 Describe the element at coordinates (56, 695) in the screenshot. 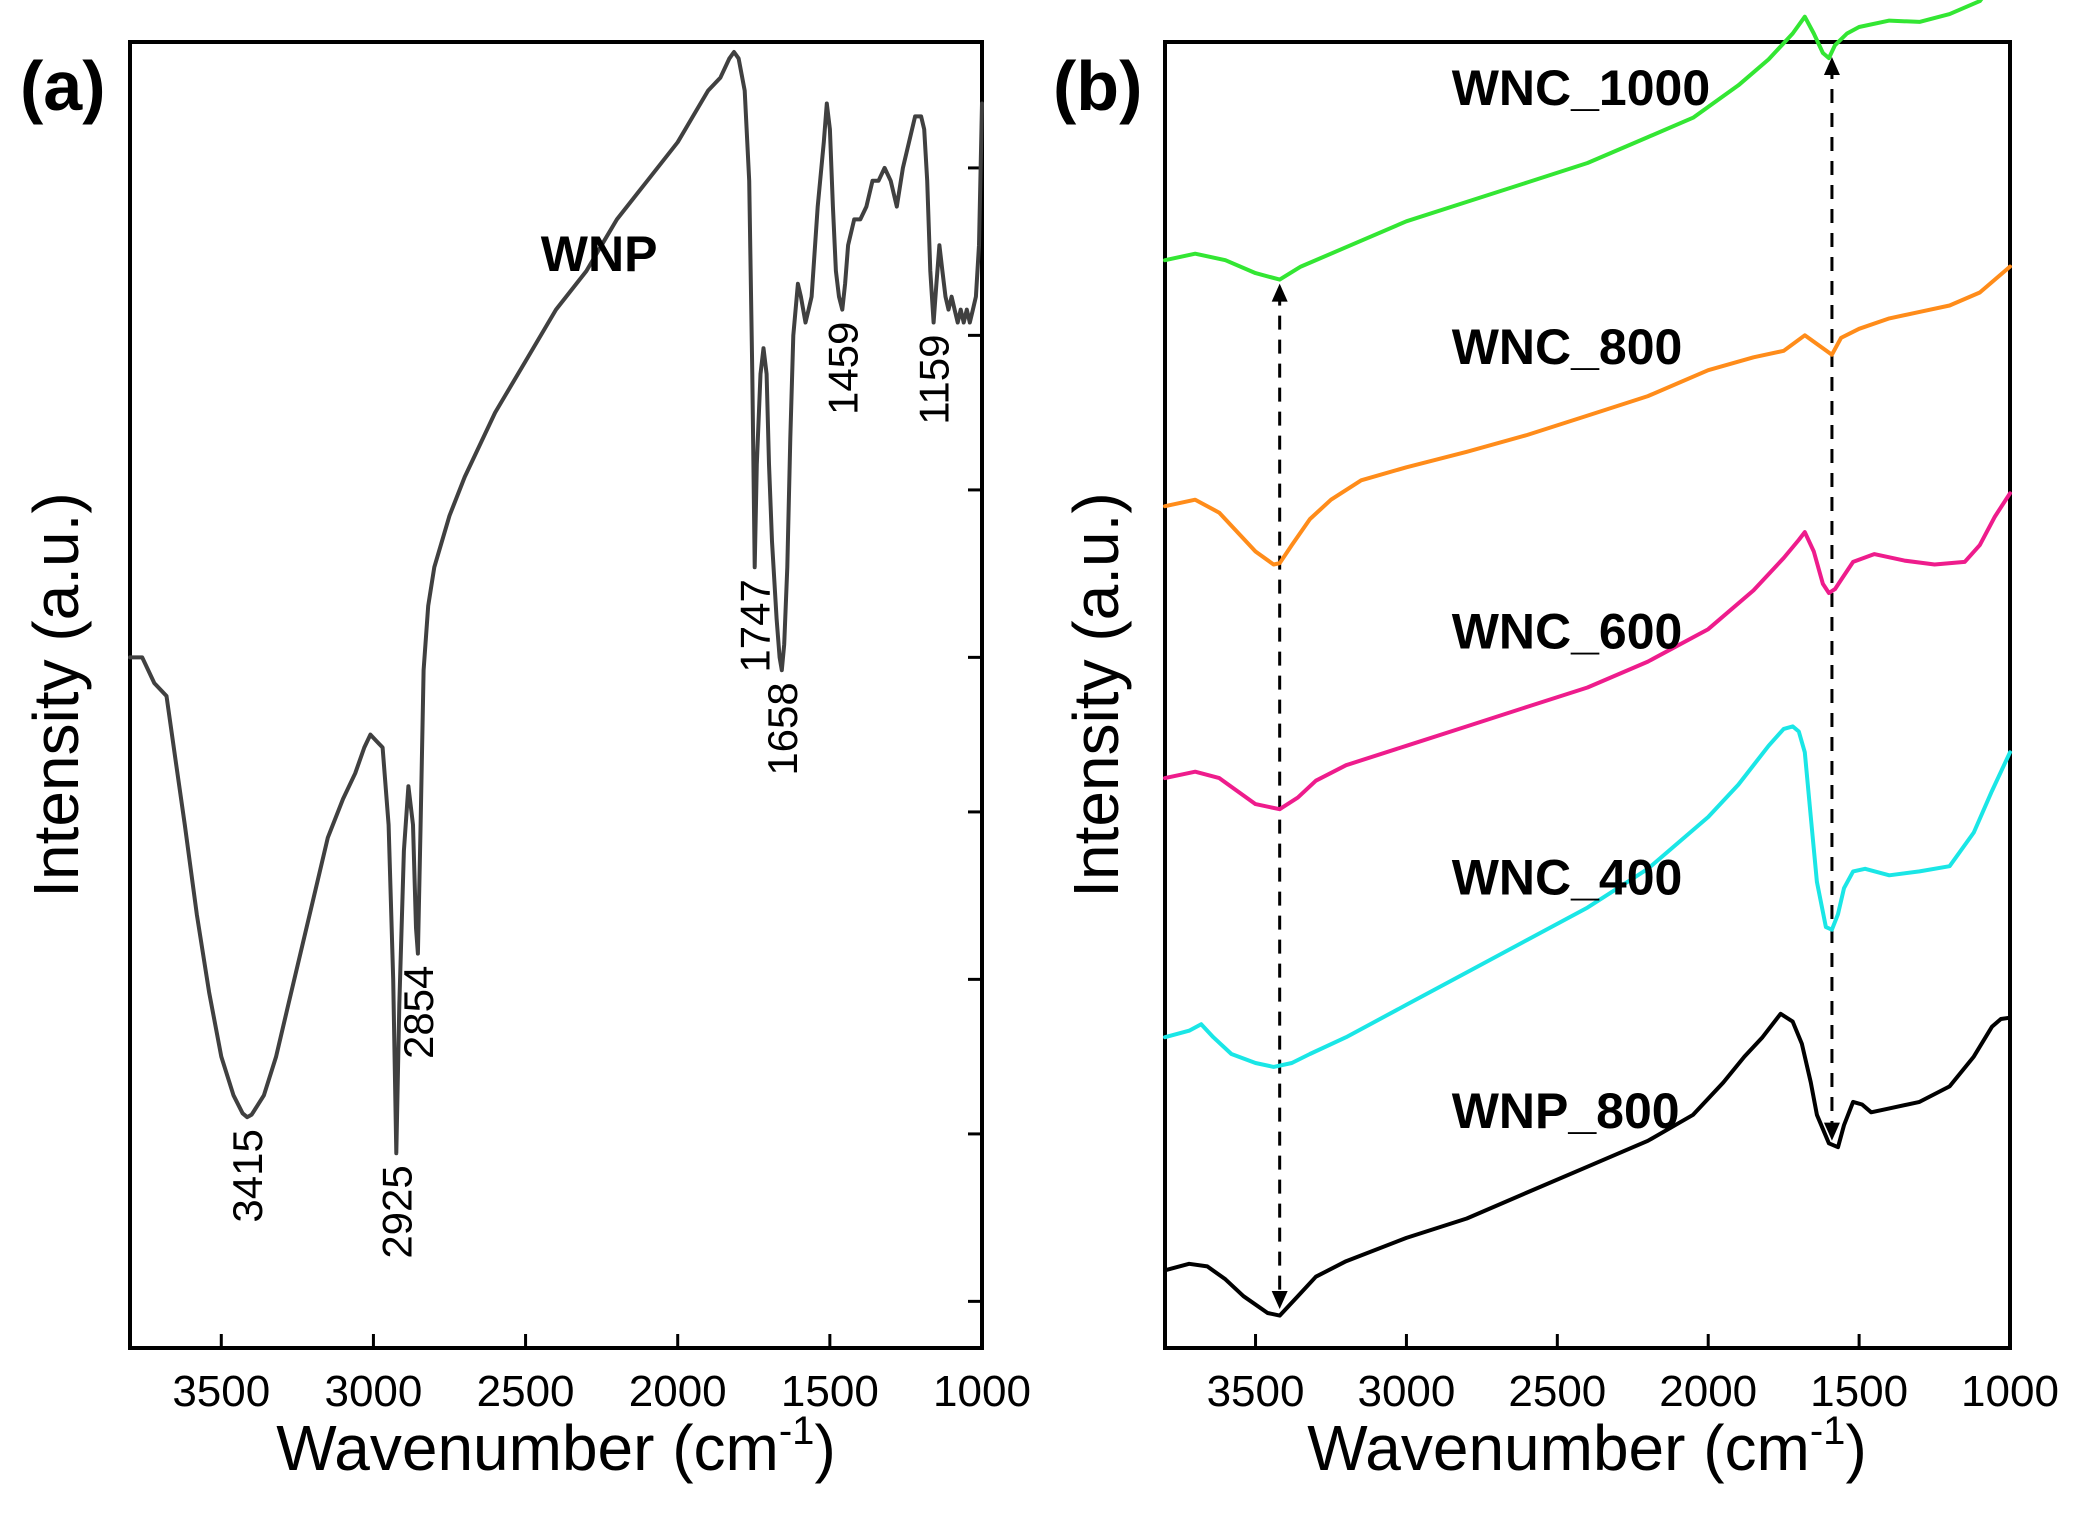

I see `panel-a-y-axis-title: Intensity (a.u.)` at that location.